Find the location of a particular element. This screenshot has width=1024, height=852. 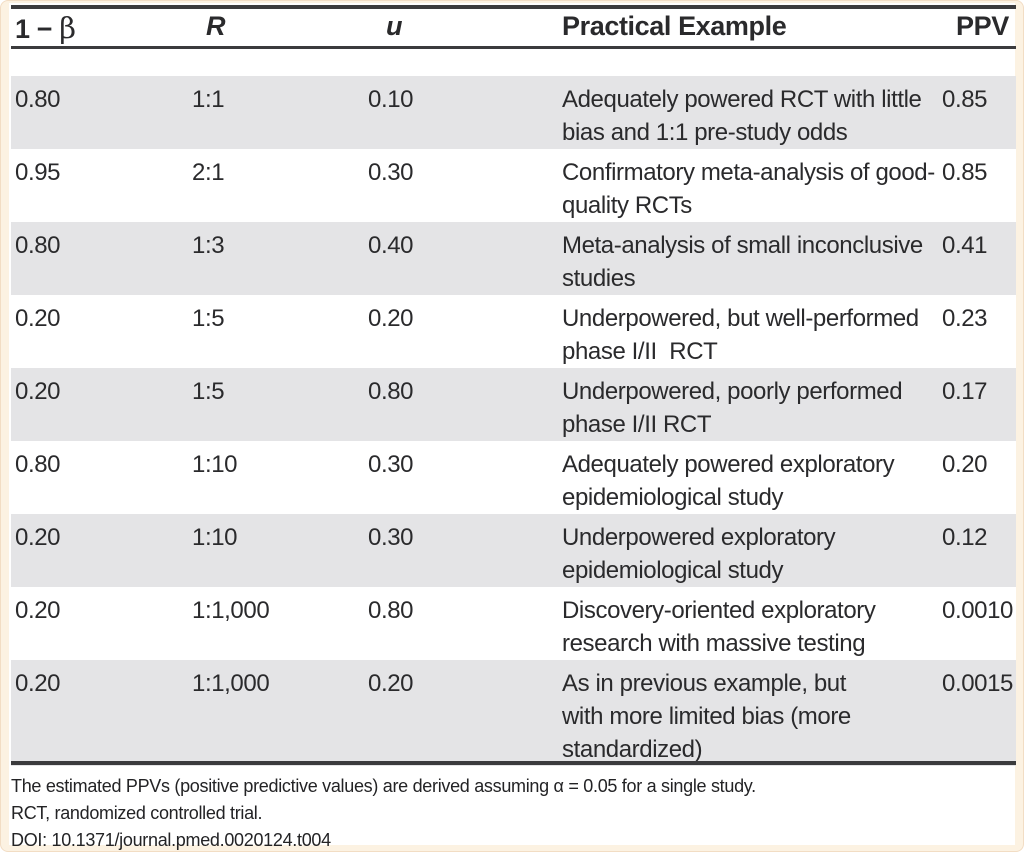

header-u: u is located at coordinates (394, 26).